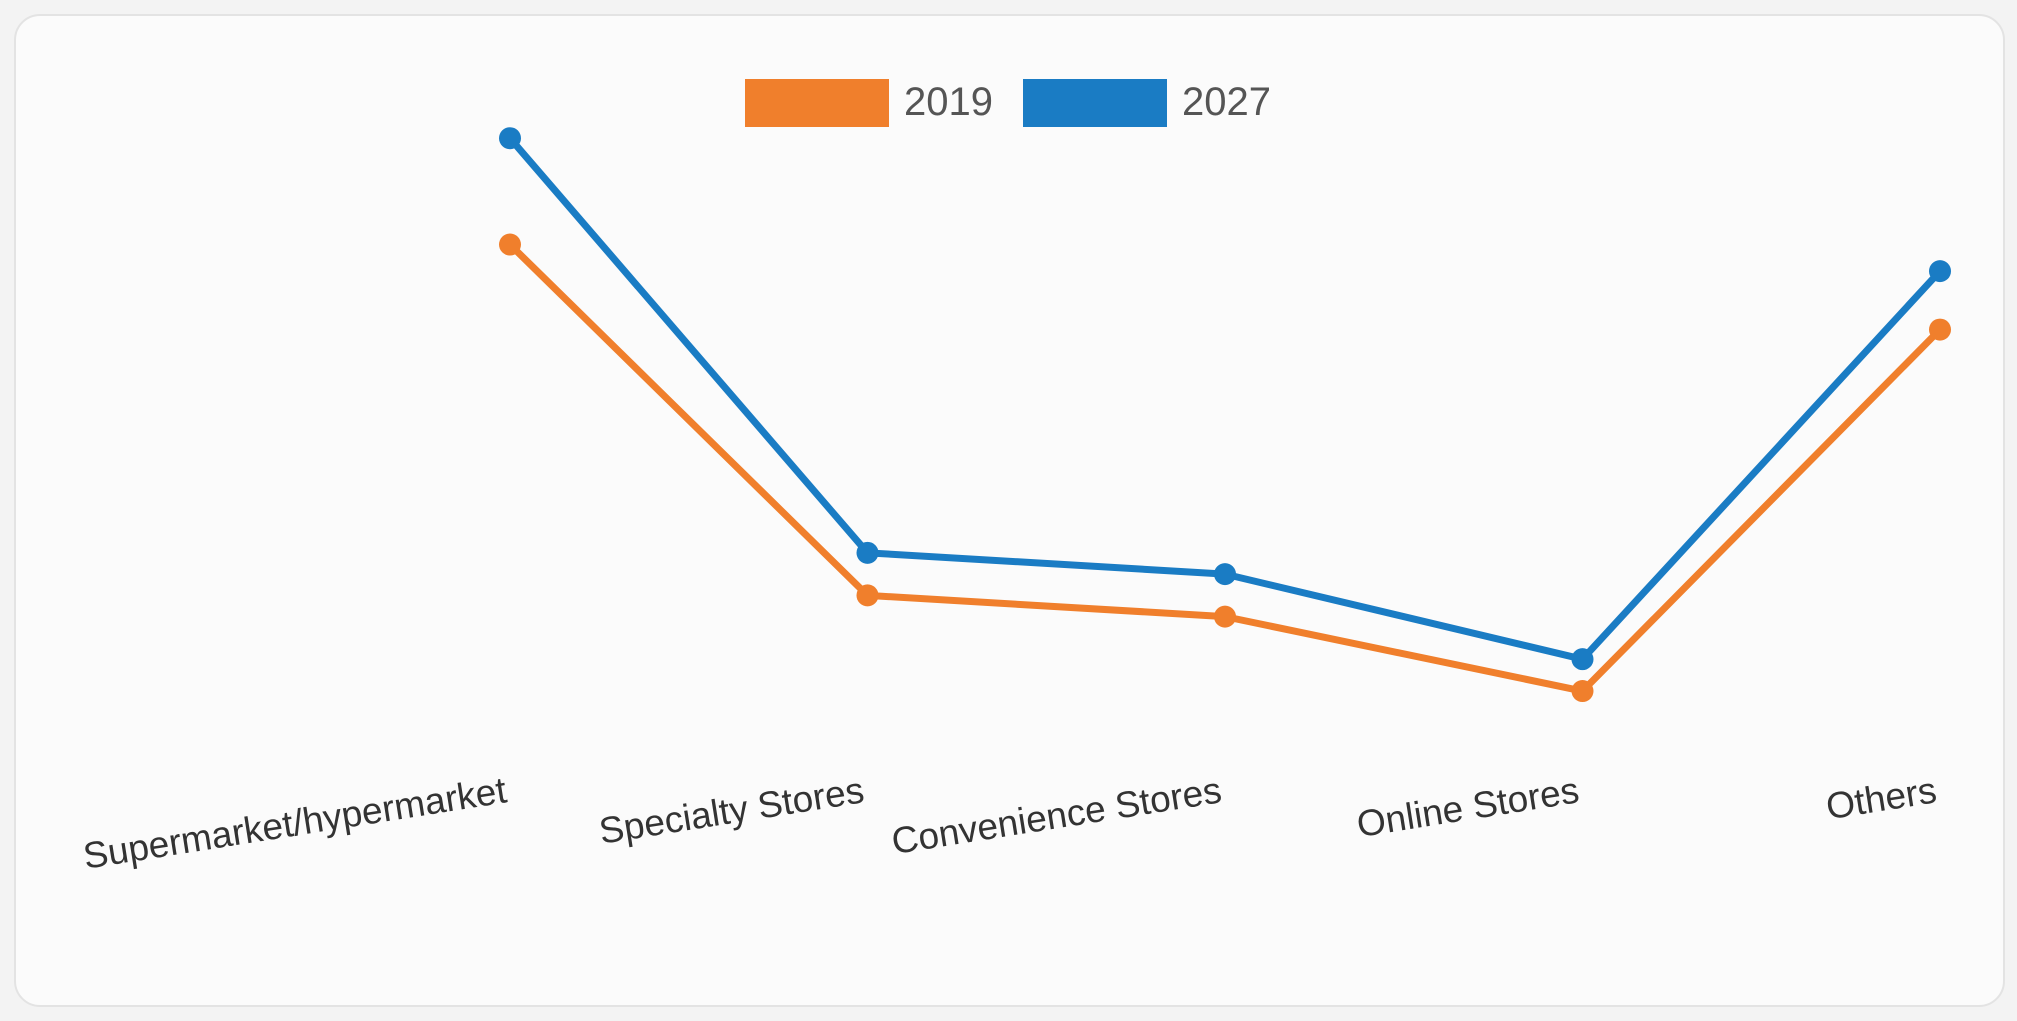 This screenshot has width=2017, height=1021. Describe the element at coordinates (1226, 102) in the screenshot. I see `legend-label-2027: 2027` at that location.